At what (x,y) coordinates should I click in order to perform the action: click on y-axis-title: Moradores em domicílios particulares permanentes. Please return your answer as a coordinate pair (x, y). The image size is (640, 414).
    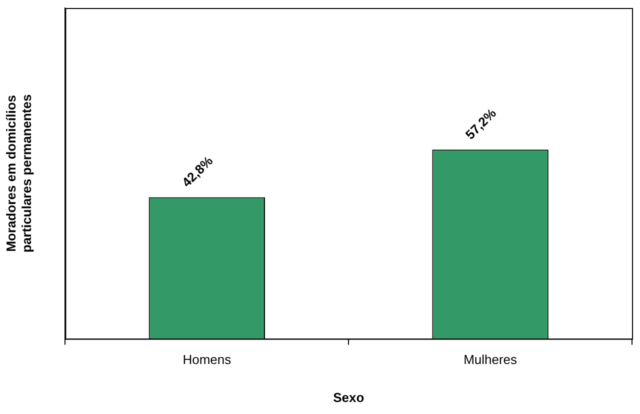
    Looking at the image, I should click on (18, 173).